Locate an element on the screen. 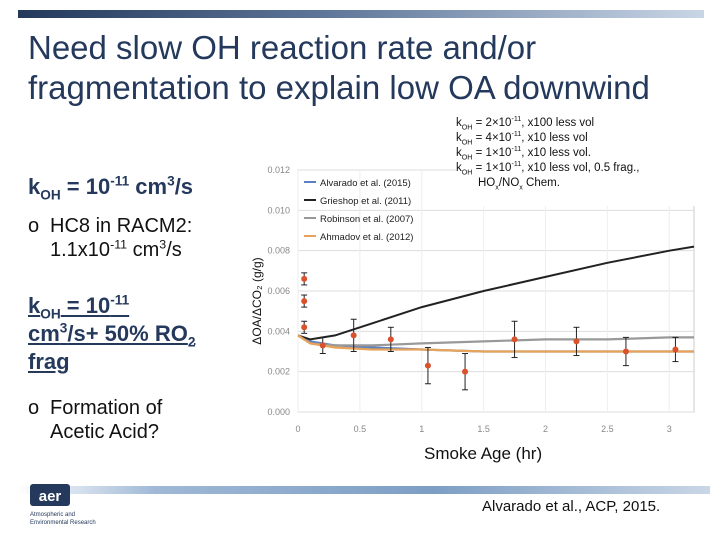 This screenshot has height=540, width=720. lg4-sub: OH is located at coordinates (467, 172).